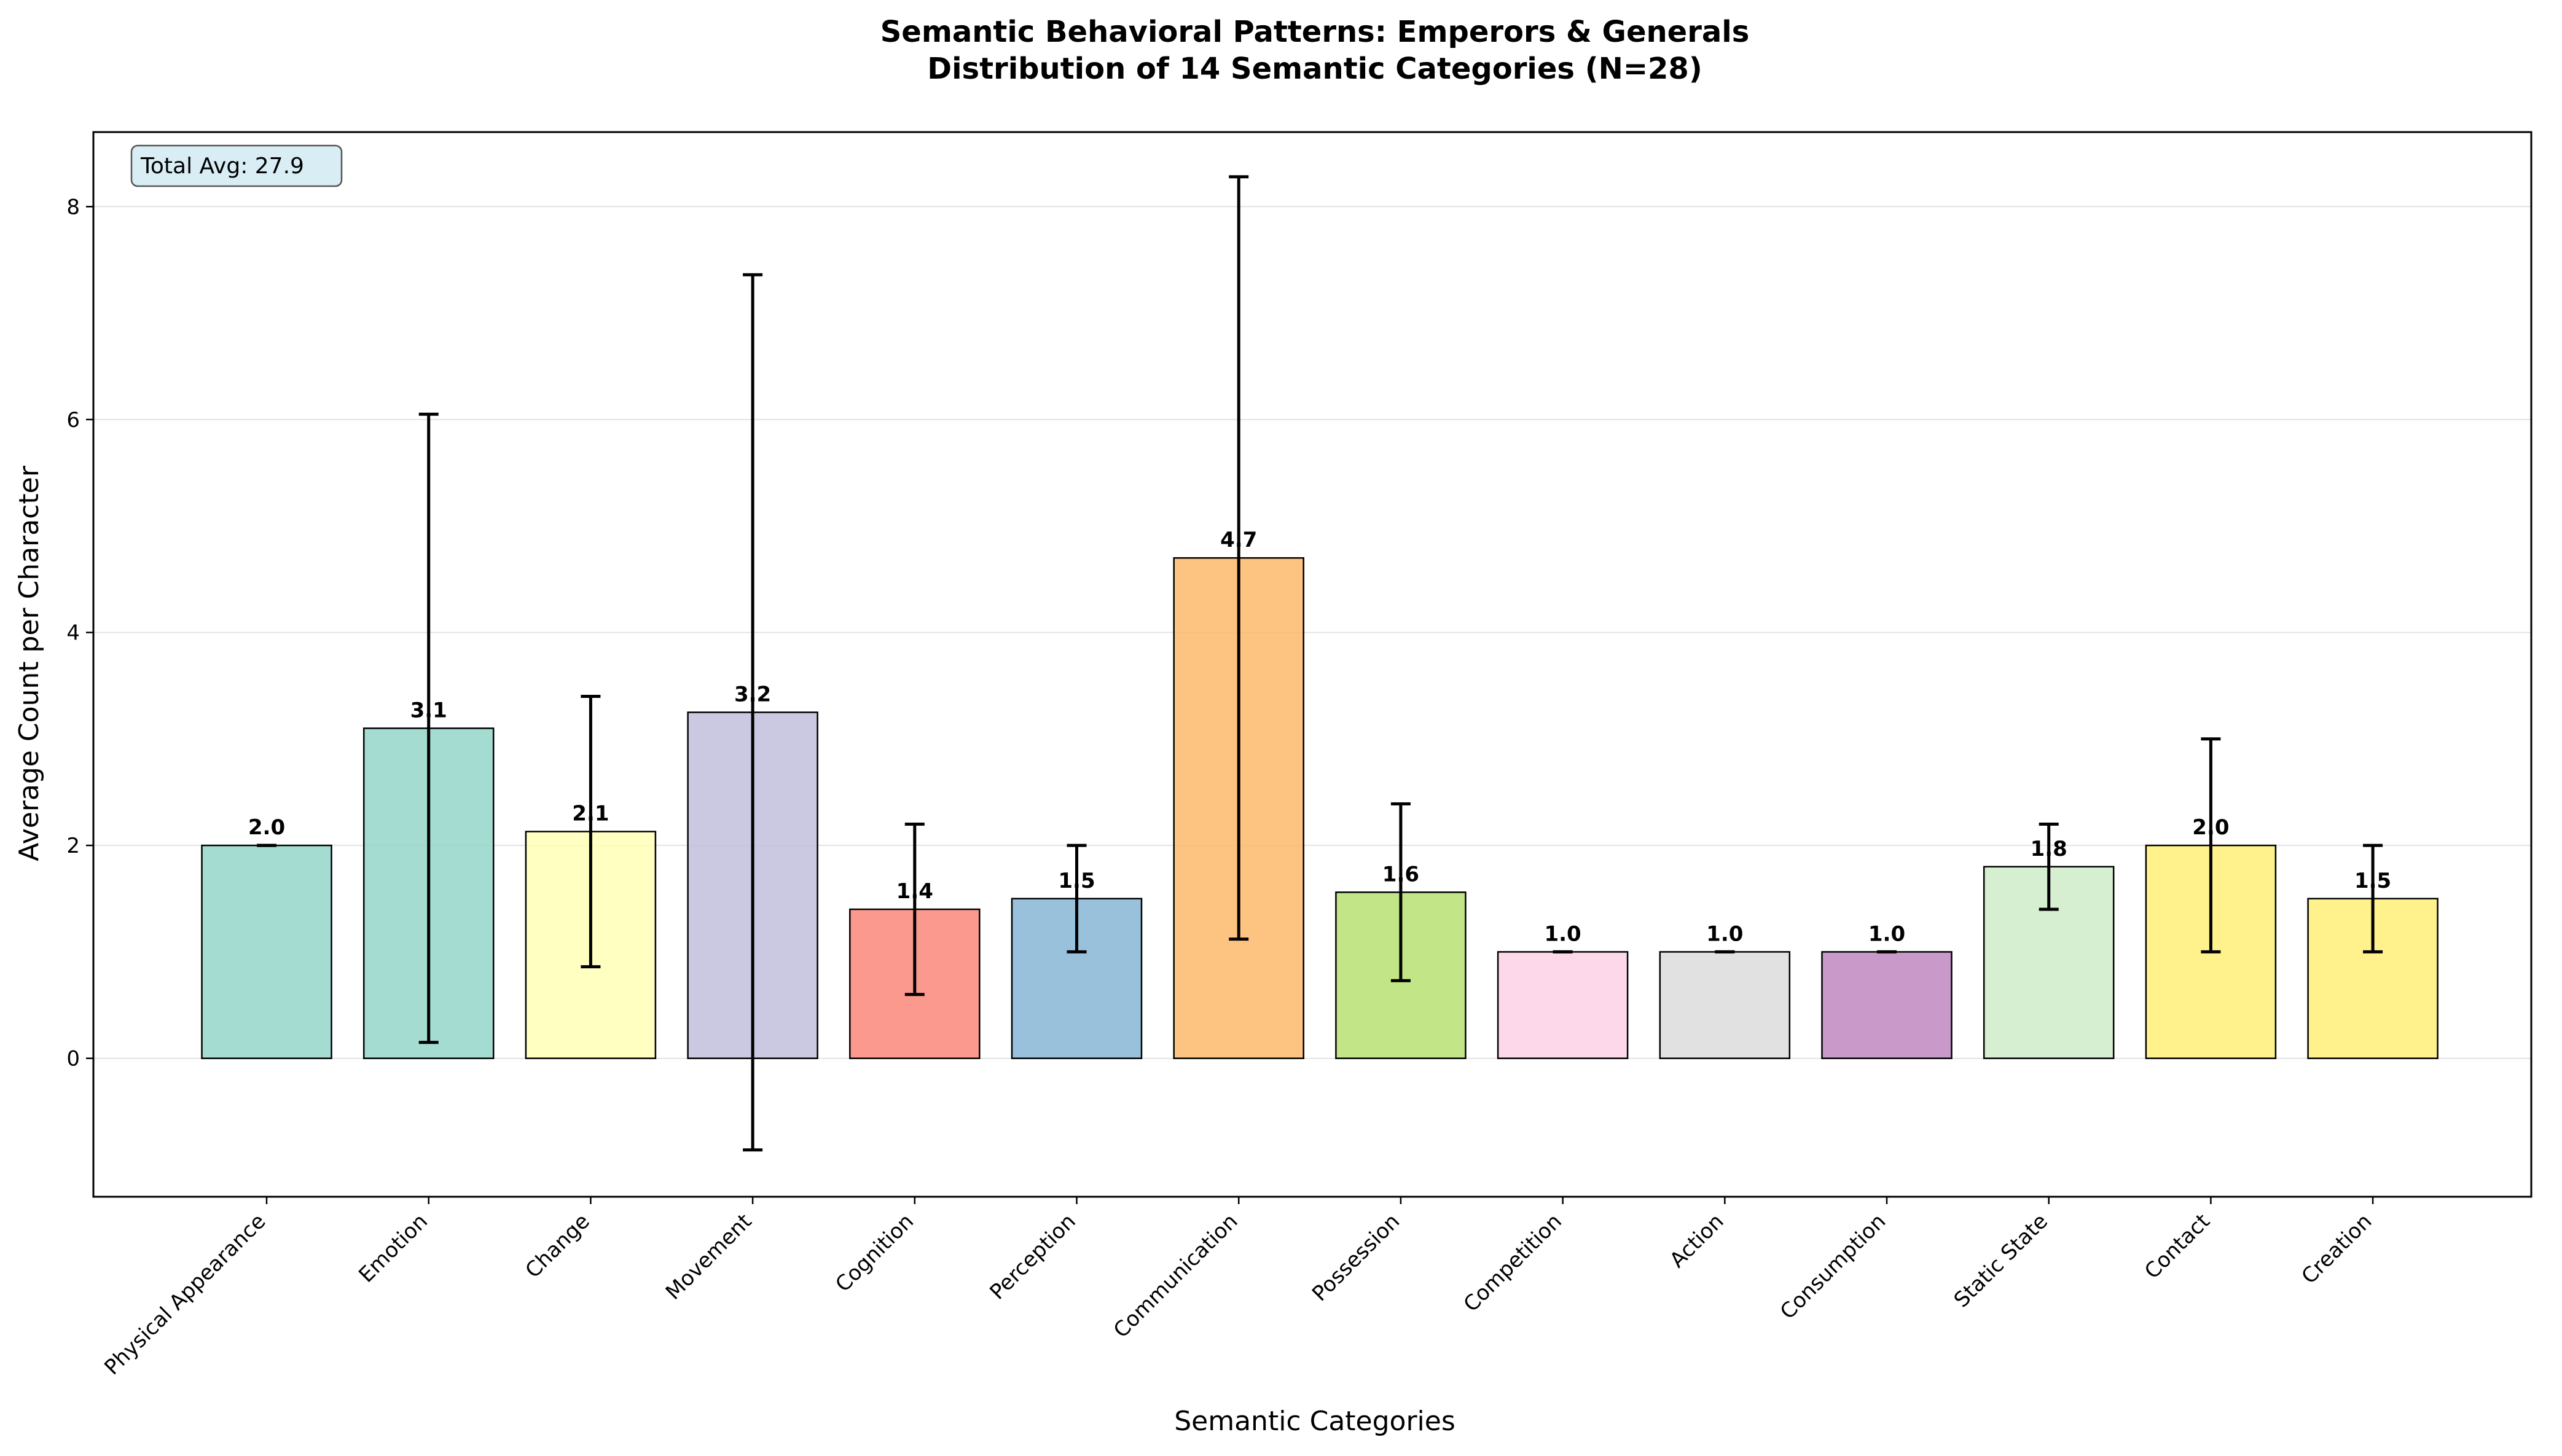 This screenshot has width=2562, height=1456. I want to click on x-tick-label-4: Cognition, so click(875, 1253).